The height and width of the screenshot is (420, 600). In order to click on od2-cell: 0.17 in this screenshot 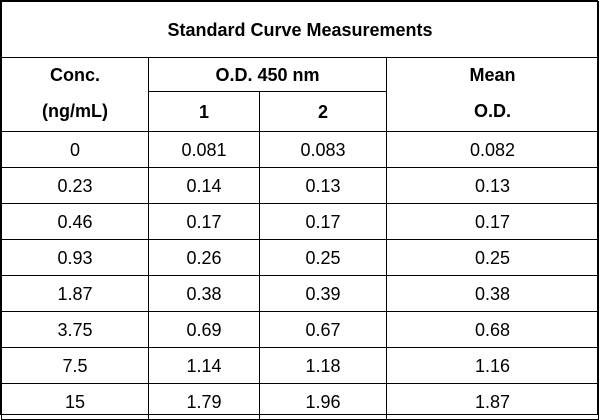, I will do `click(323, 221)`.